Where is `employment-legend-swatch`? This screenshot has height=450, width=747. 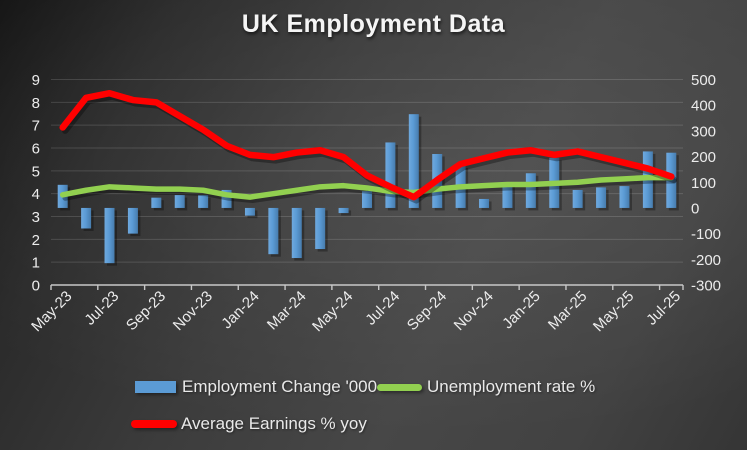
employment-legend-swatch is located at coordinates (155, 387).